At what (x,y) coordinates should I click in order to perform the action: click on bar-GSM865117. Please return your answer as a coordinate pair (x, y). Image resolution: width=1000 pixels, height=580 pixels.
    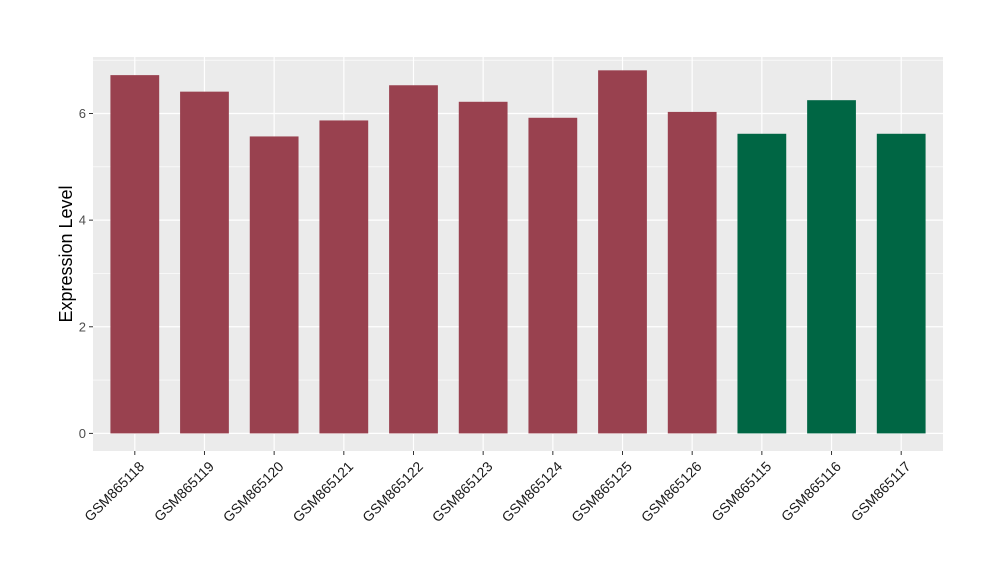
    Looking at the image, I should click on (901, 283).